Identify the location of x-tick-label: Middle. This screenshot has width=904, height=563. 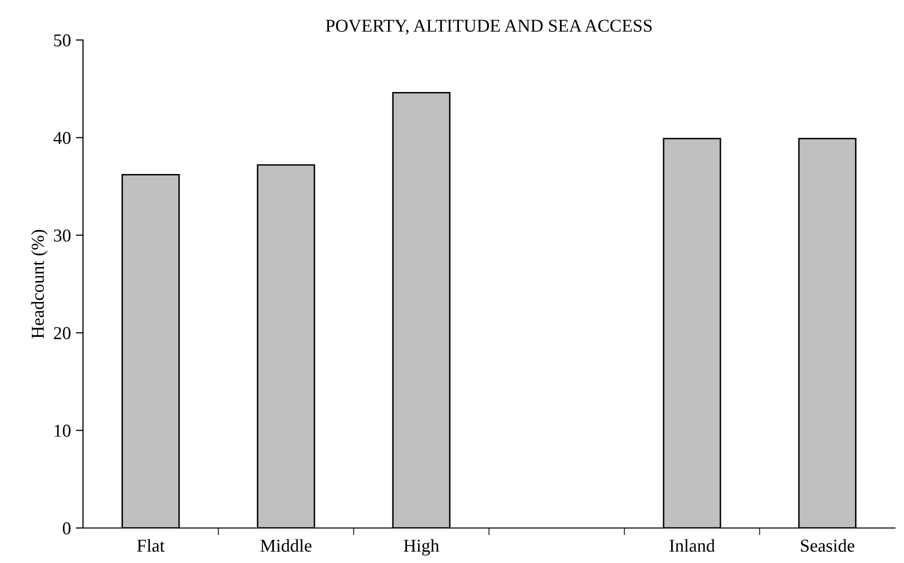
(286, 545).